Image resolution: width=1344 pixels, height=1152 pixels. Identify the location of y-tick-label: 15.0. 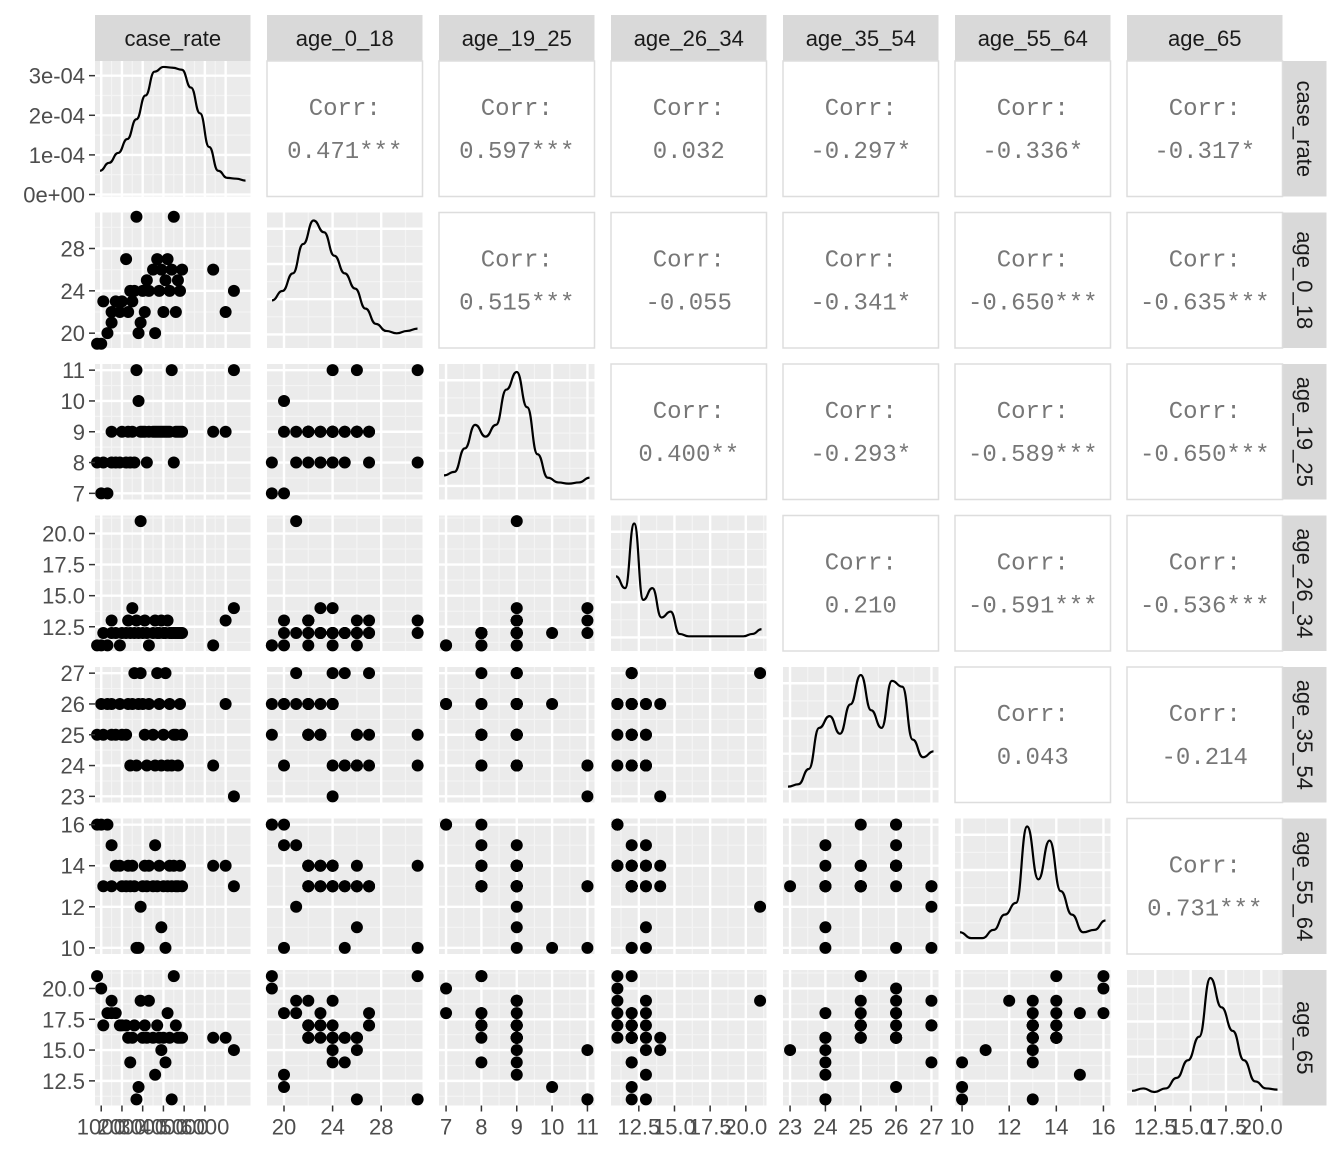
(63, 1050).